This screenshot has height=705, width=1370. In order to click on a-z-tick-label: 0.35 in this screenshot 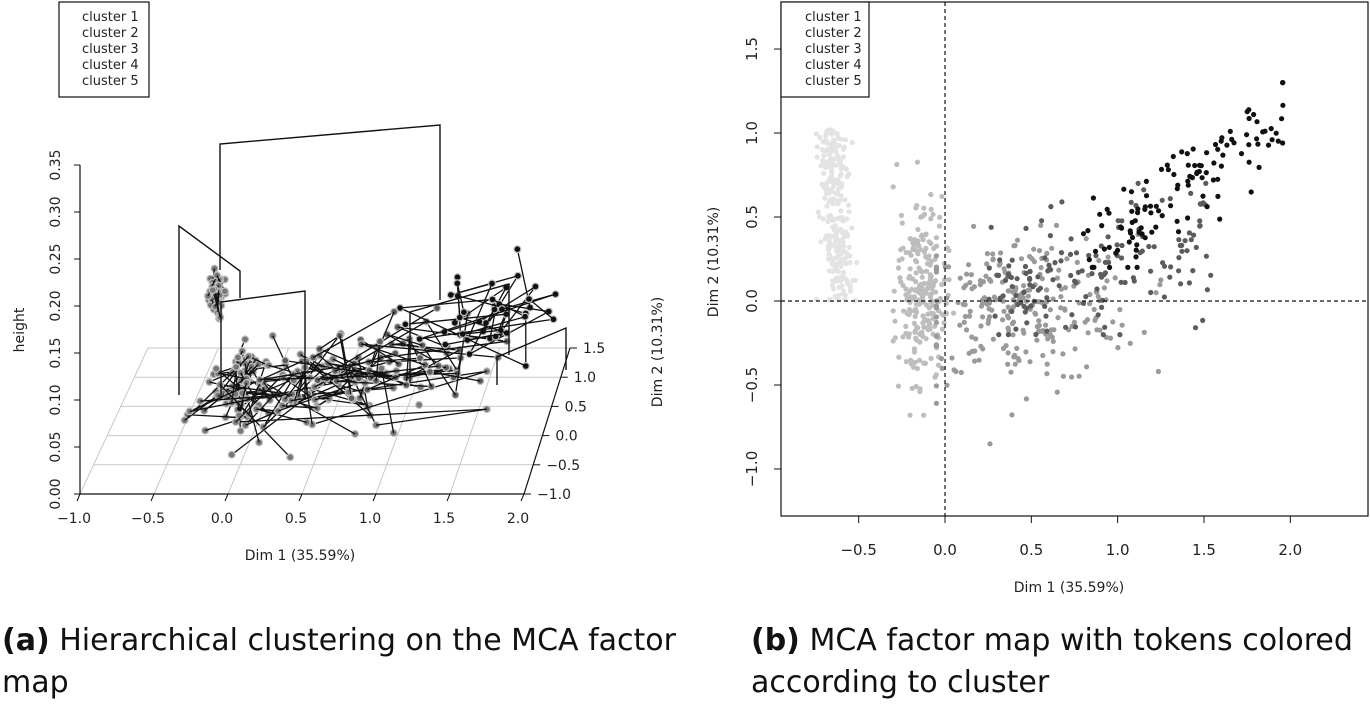, I will do `click(56, 164)`.